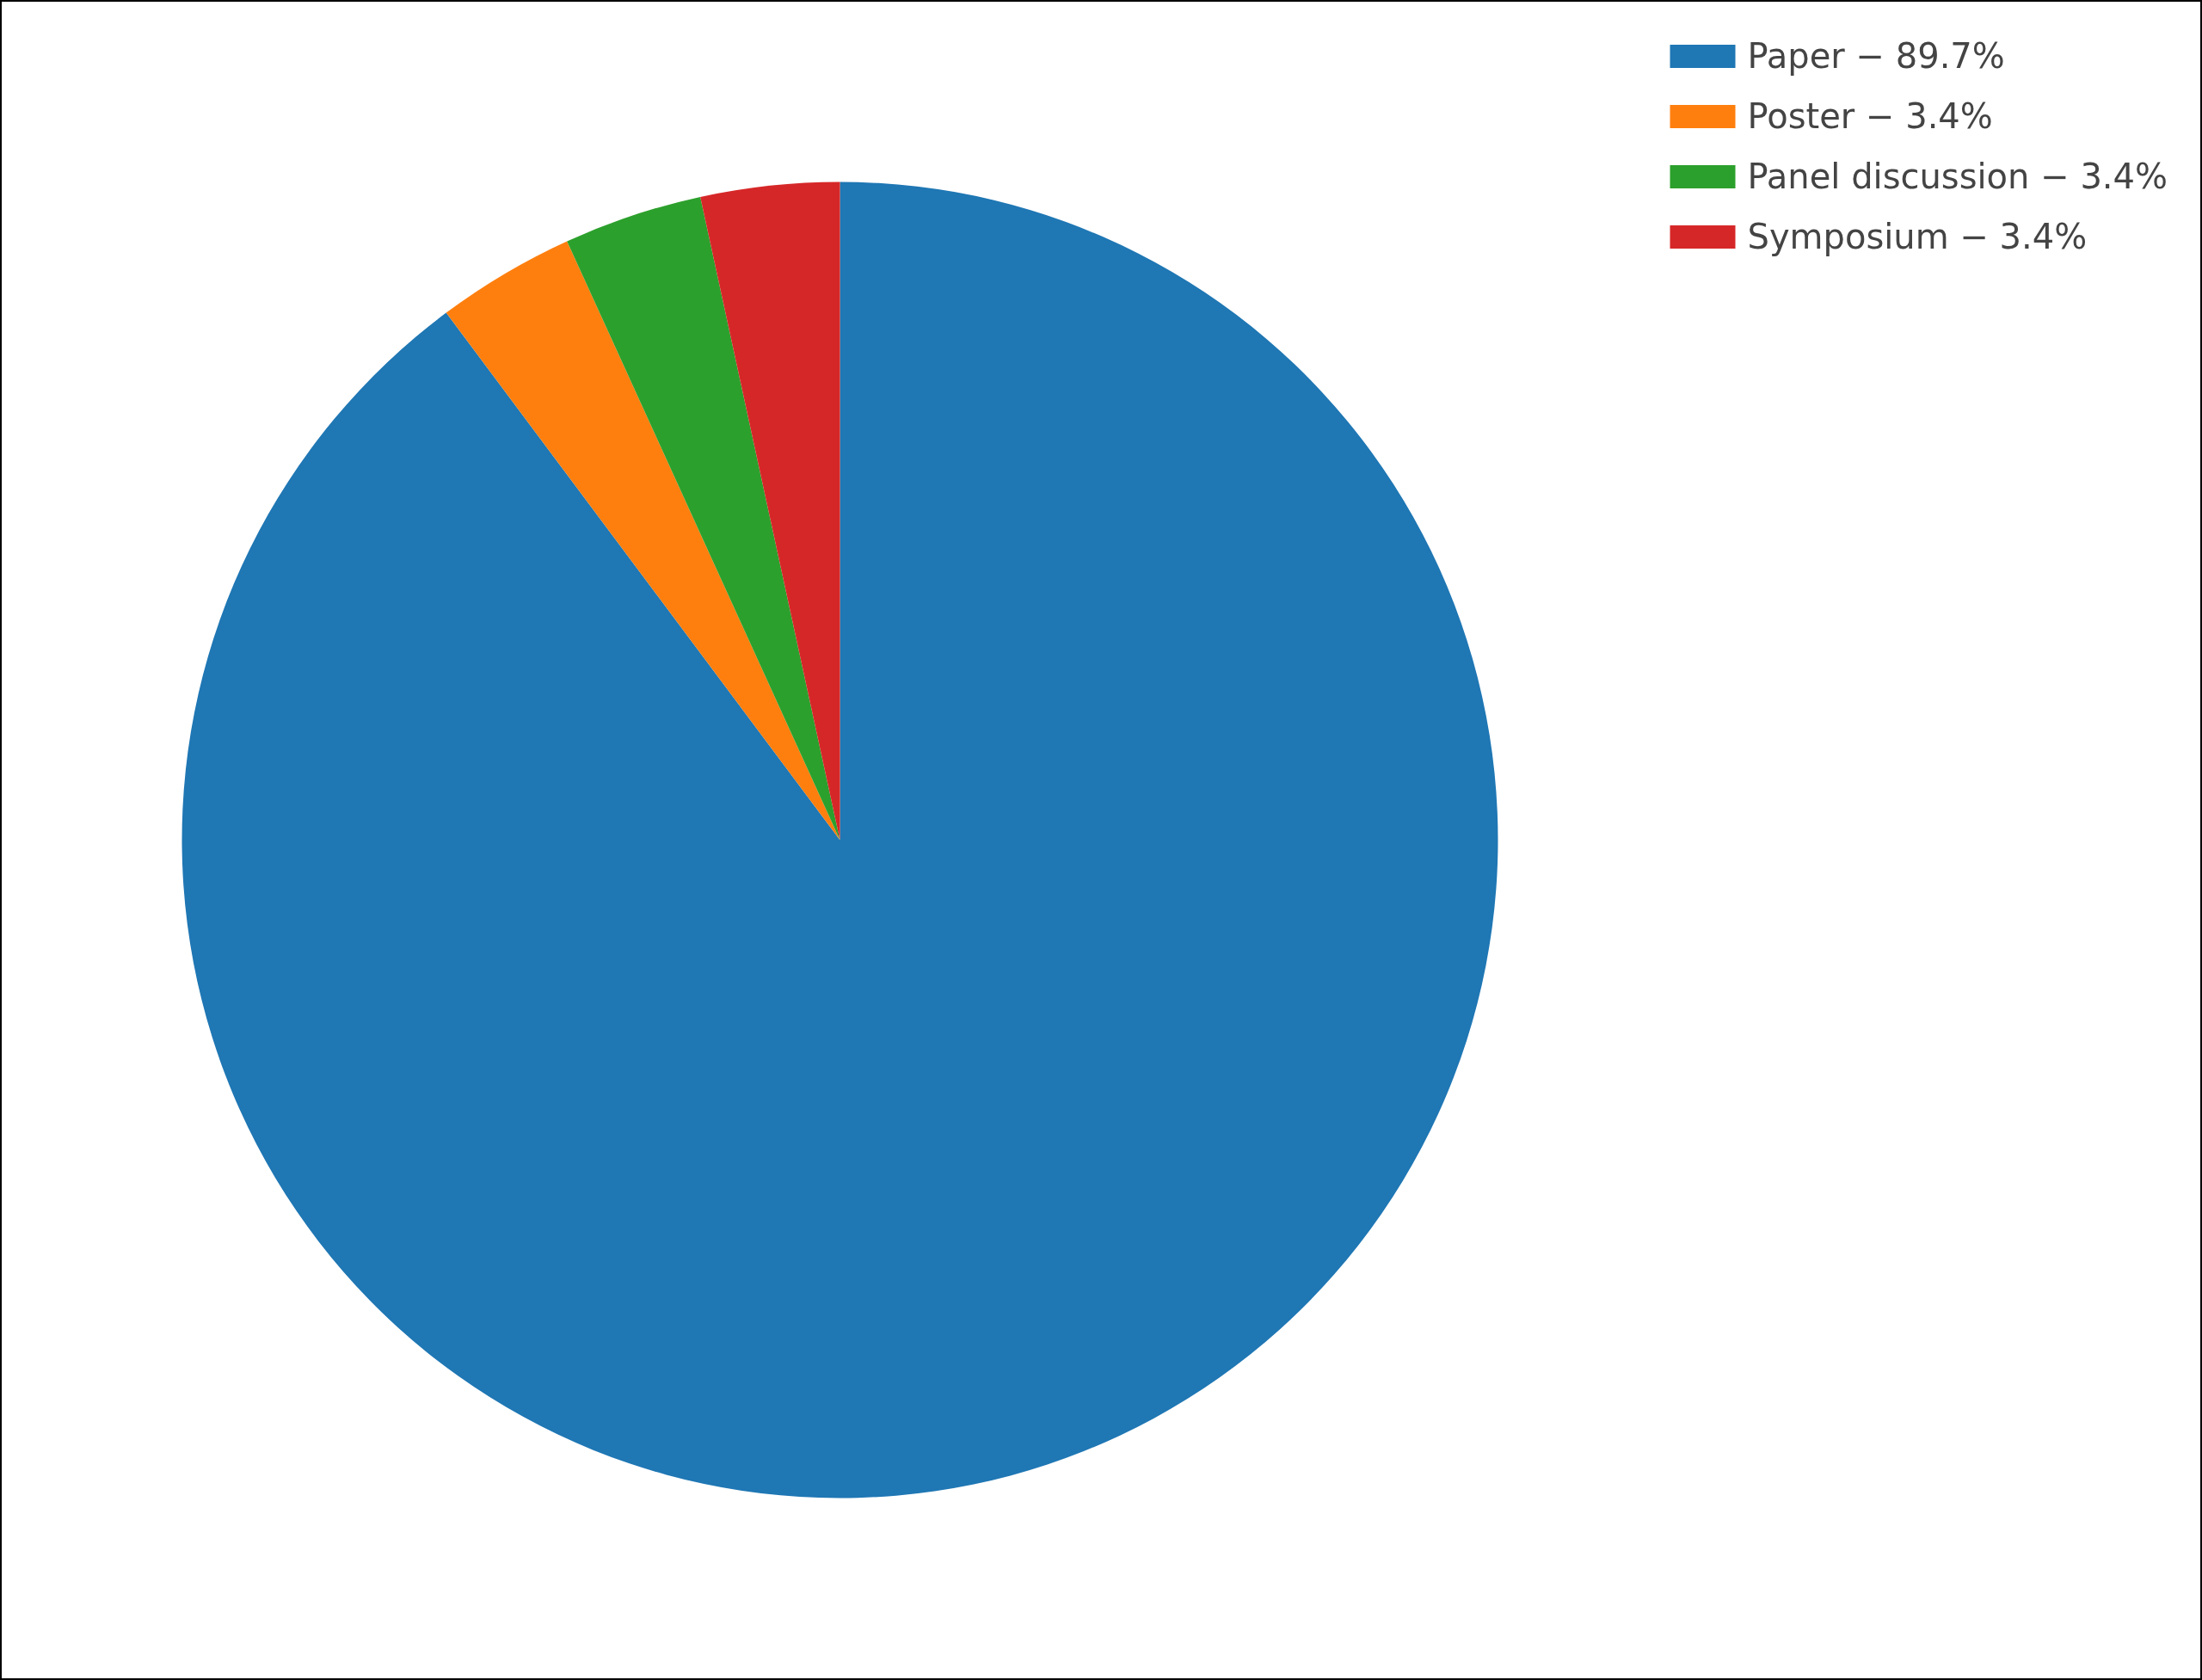 This screenshot has width=2202, height=1680. What do you see at coordinates (1870, 116) in the screenshot?
I see `legend-label: Poster − 3.4%` at bounding box center [1870, 116].